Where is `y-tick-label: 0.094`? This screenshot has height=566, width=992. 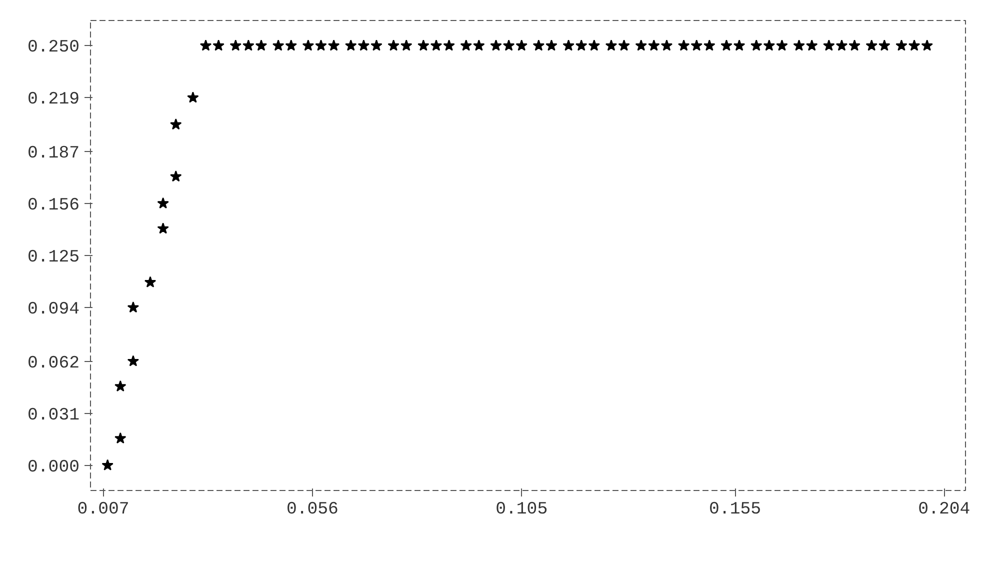
y-tick-label: 0.094 is located at coordinates (54, 310).